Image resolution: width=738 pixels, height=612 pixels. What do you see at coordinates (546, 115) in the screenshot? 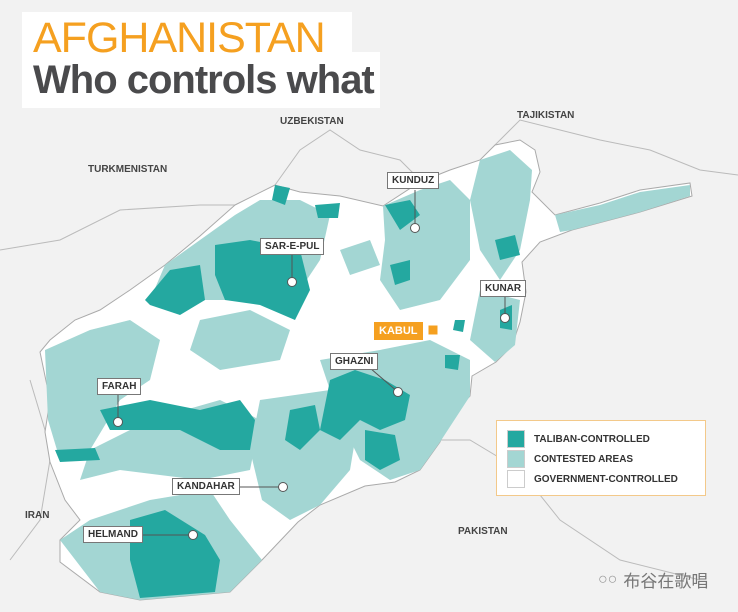
I see `country-label-tajikistan: TAJIKISTAN` at bounding box center [546, 115].